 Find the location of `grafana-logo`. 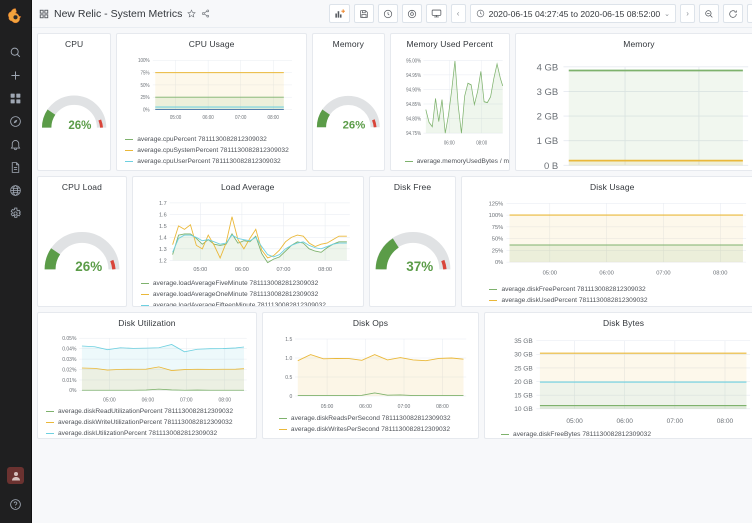

grafana-logo is located at coordinates (16, 16).